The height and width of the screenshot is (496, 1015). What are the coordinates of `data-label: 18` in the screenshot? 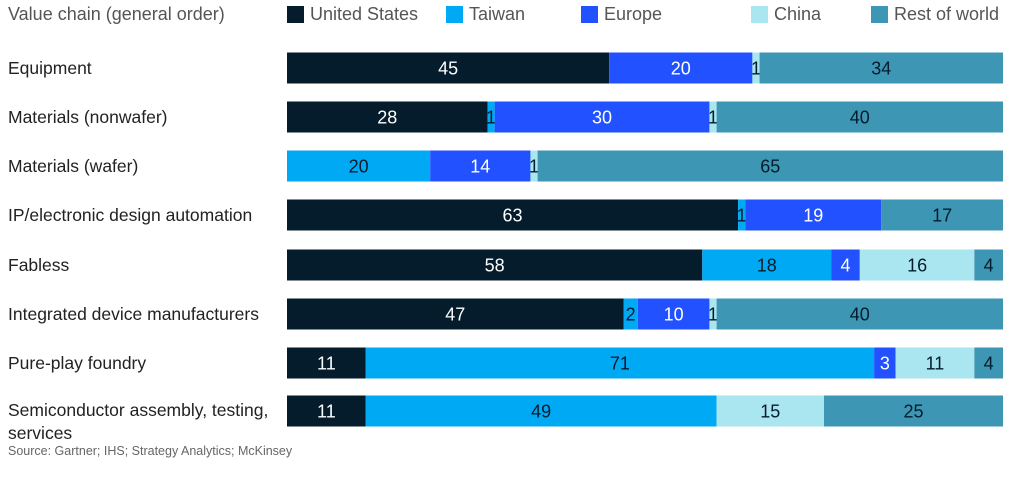 It's located at (767, 266).